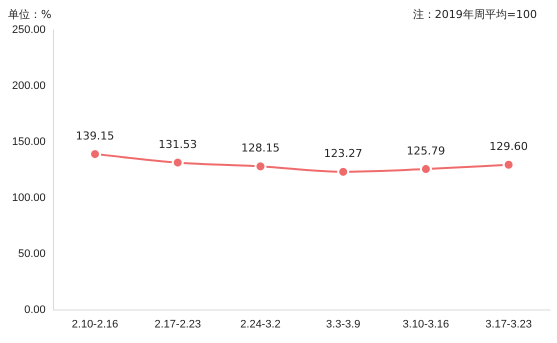 Image resolution: width=557 pixels, height=343 pixels. Describe the element at coordinates (508, 324) in the screenshot. I see `x-tick-label: 3.17-3.23` at that location.